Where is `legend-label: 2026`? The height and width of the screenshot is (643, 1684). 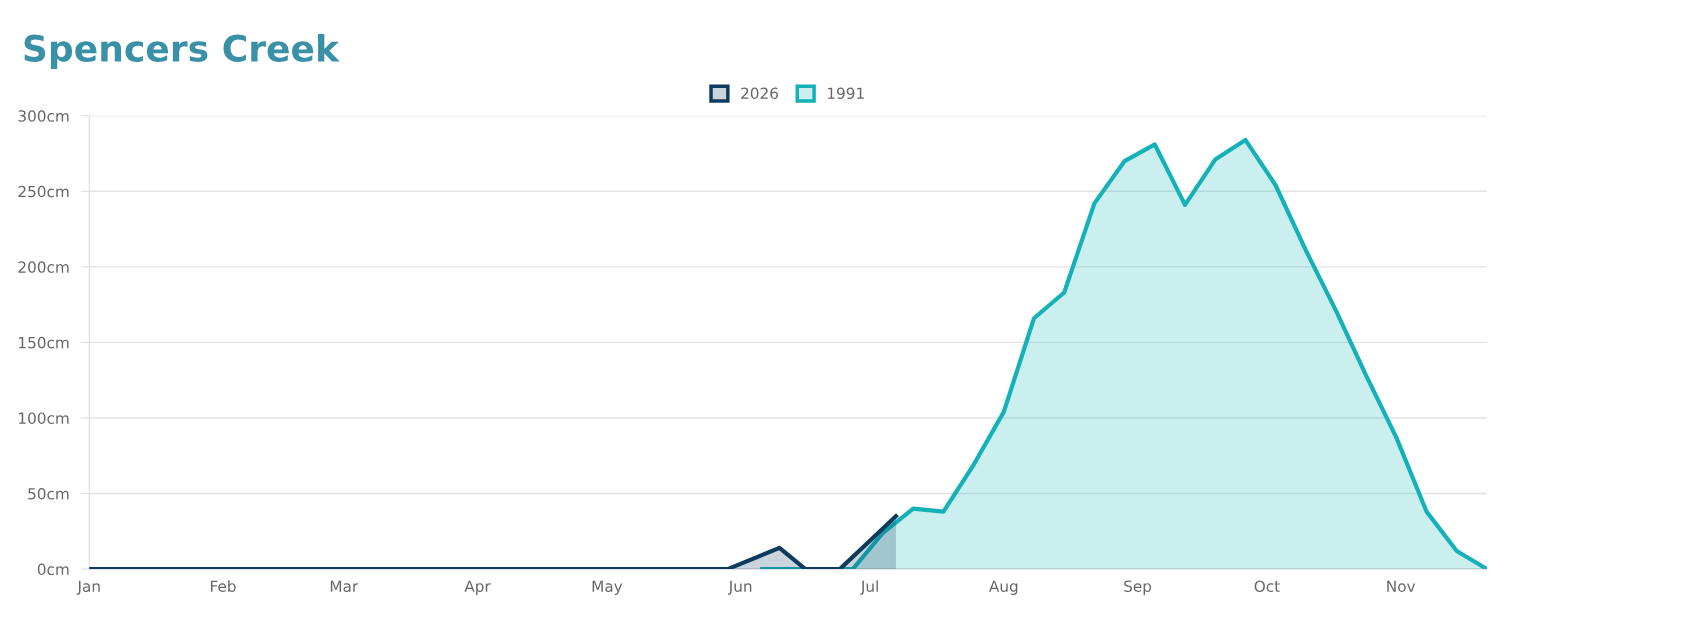
legend-label: 2026 is located at coordinates (759, 93).